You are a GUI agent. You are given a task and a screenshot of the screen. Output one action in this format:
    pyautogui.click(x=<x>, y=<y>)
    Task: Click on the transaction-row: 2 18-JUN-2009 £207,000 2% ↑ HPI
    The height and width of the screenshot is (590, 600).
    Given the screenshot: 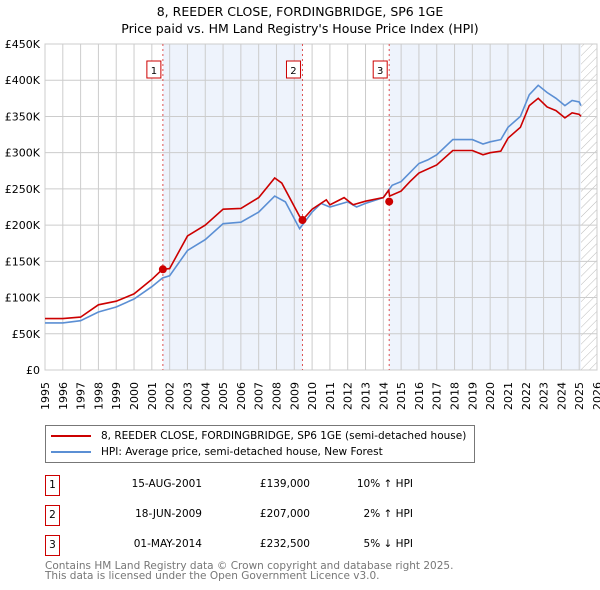 What is the action you would take?
    pyautogui.click(x=255, y=515)
    